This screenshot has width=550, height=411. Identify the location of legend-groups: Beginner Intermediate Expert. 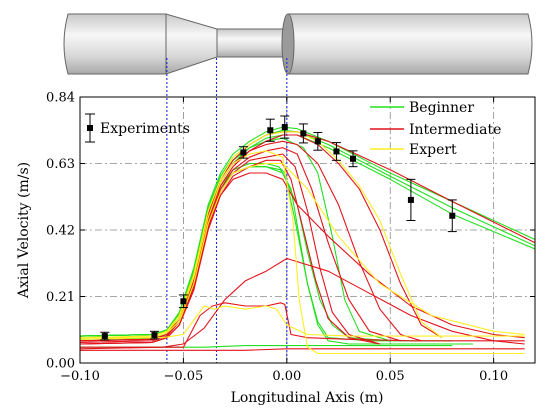
(435, 129).